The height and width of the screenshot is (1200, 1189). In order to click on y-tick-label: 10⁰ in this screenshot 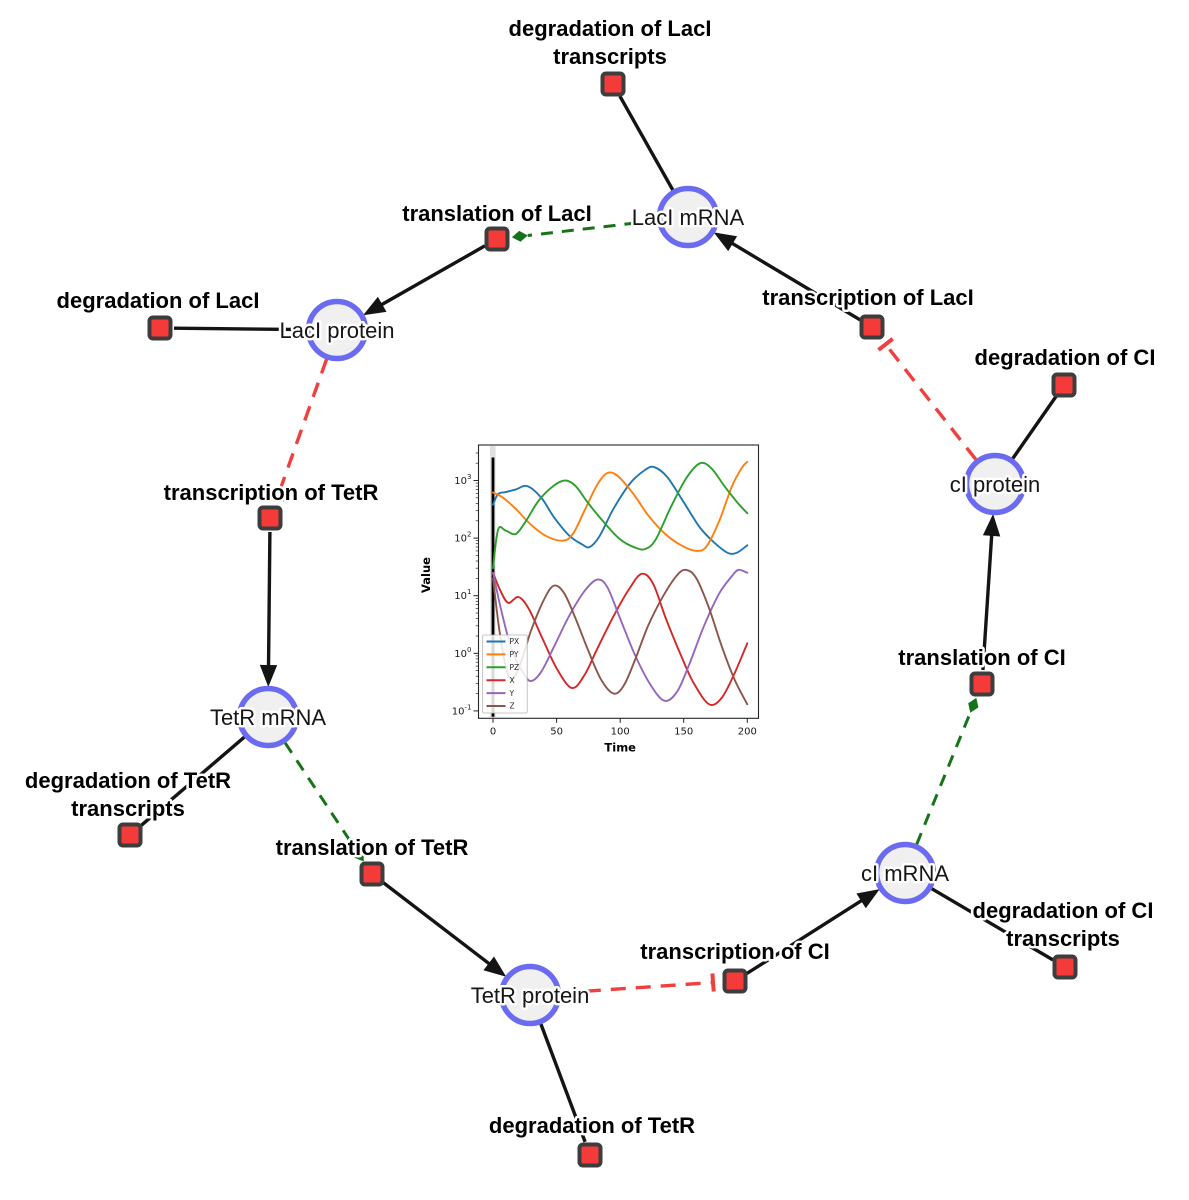, I will do `click(462, 653)`.